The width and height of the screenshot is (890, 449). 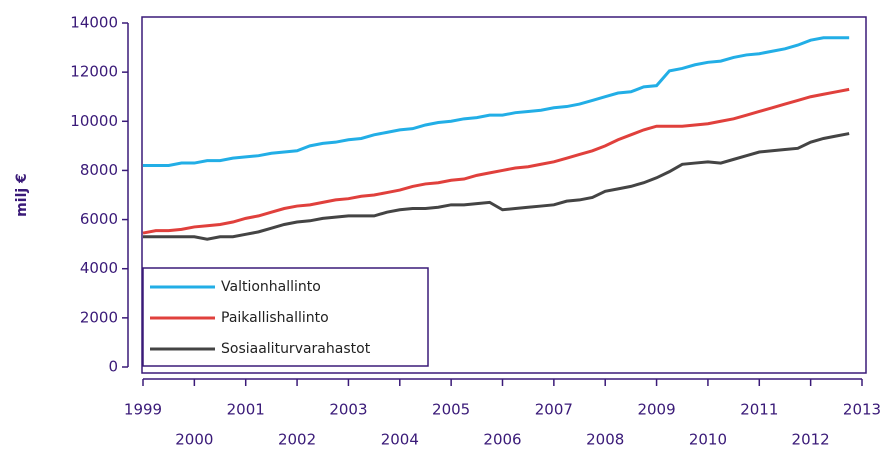 What do you see at coordinates (708, 440) in the screenshot?
I see `x-tick-label: 2010` at bounding box center [708, 440].